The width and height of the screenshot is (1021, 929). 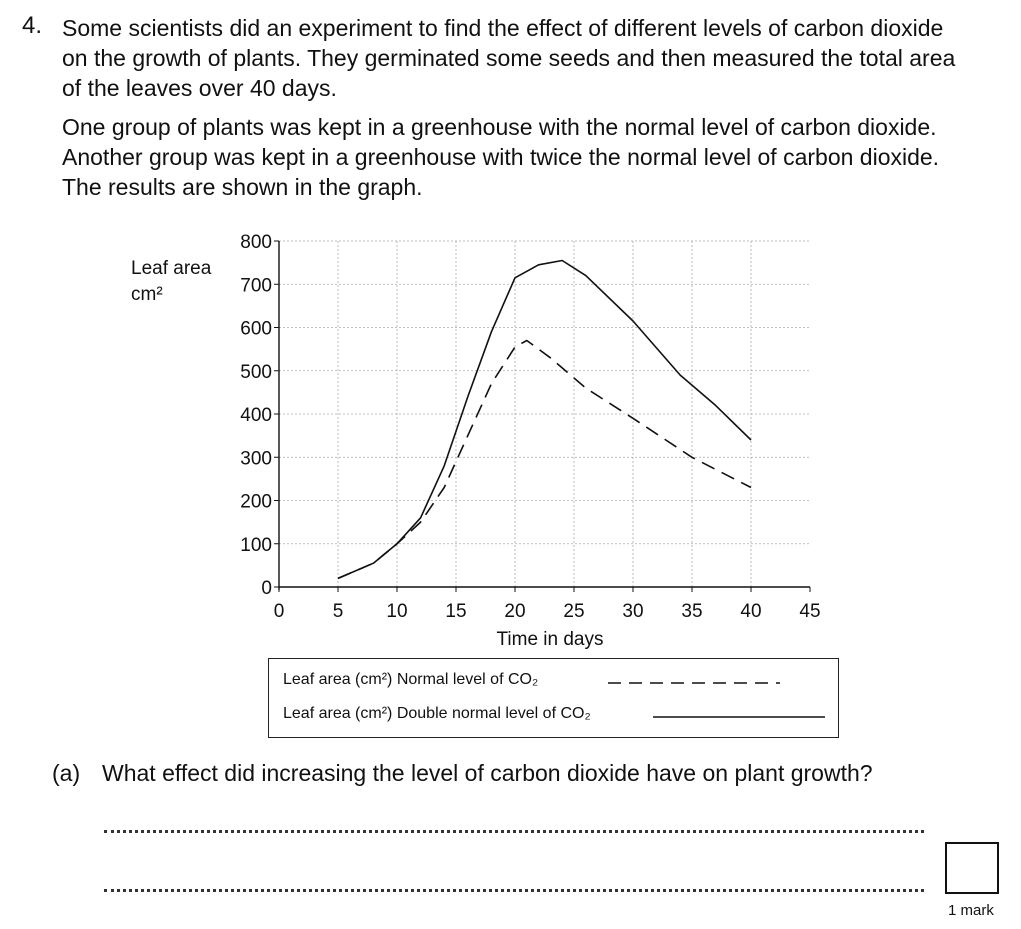 I want to click on y-tick-label: 0, so click(x=266, y=588).